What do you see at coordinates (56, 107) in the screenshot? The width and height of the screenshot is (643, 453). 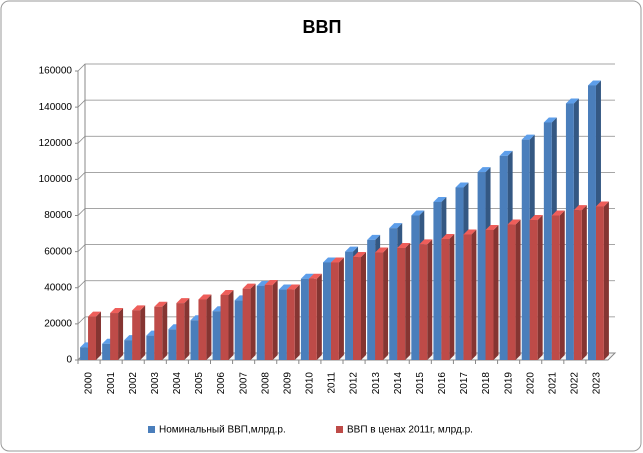 I see `y-tick-label: 140000` at bounding box center [56, 107].